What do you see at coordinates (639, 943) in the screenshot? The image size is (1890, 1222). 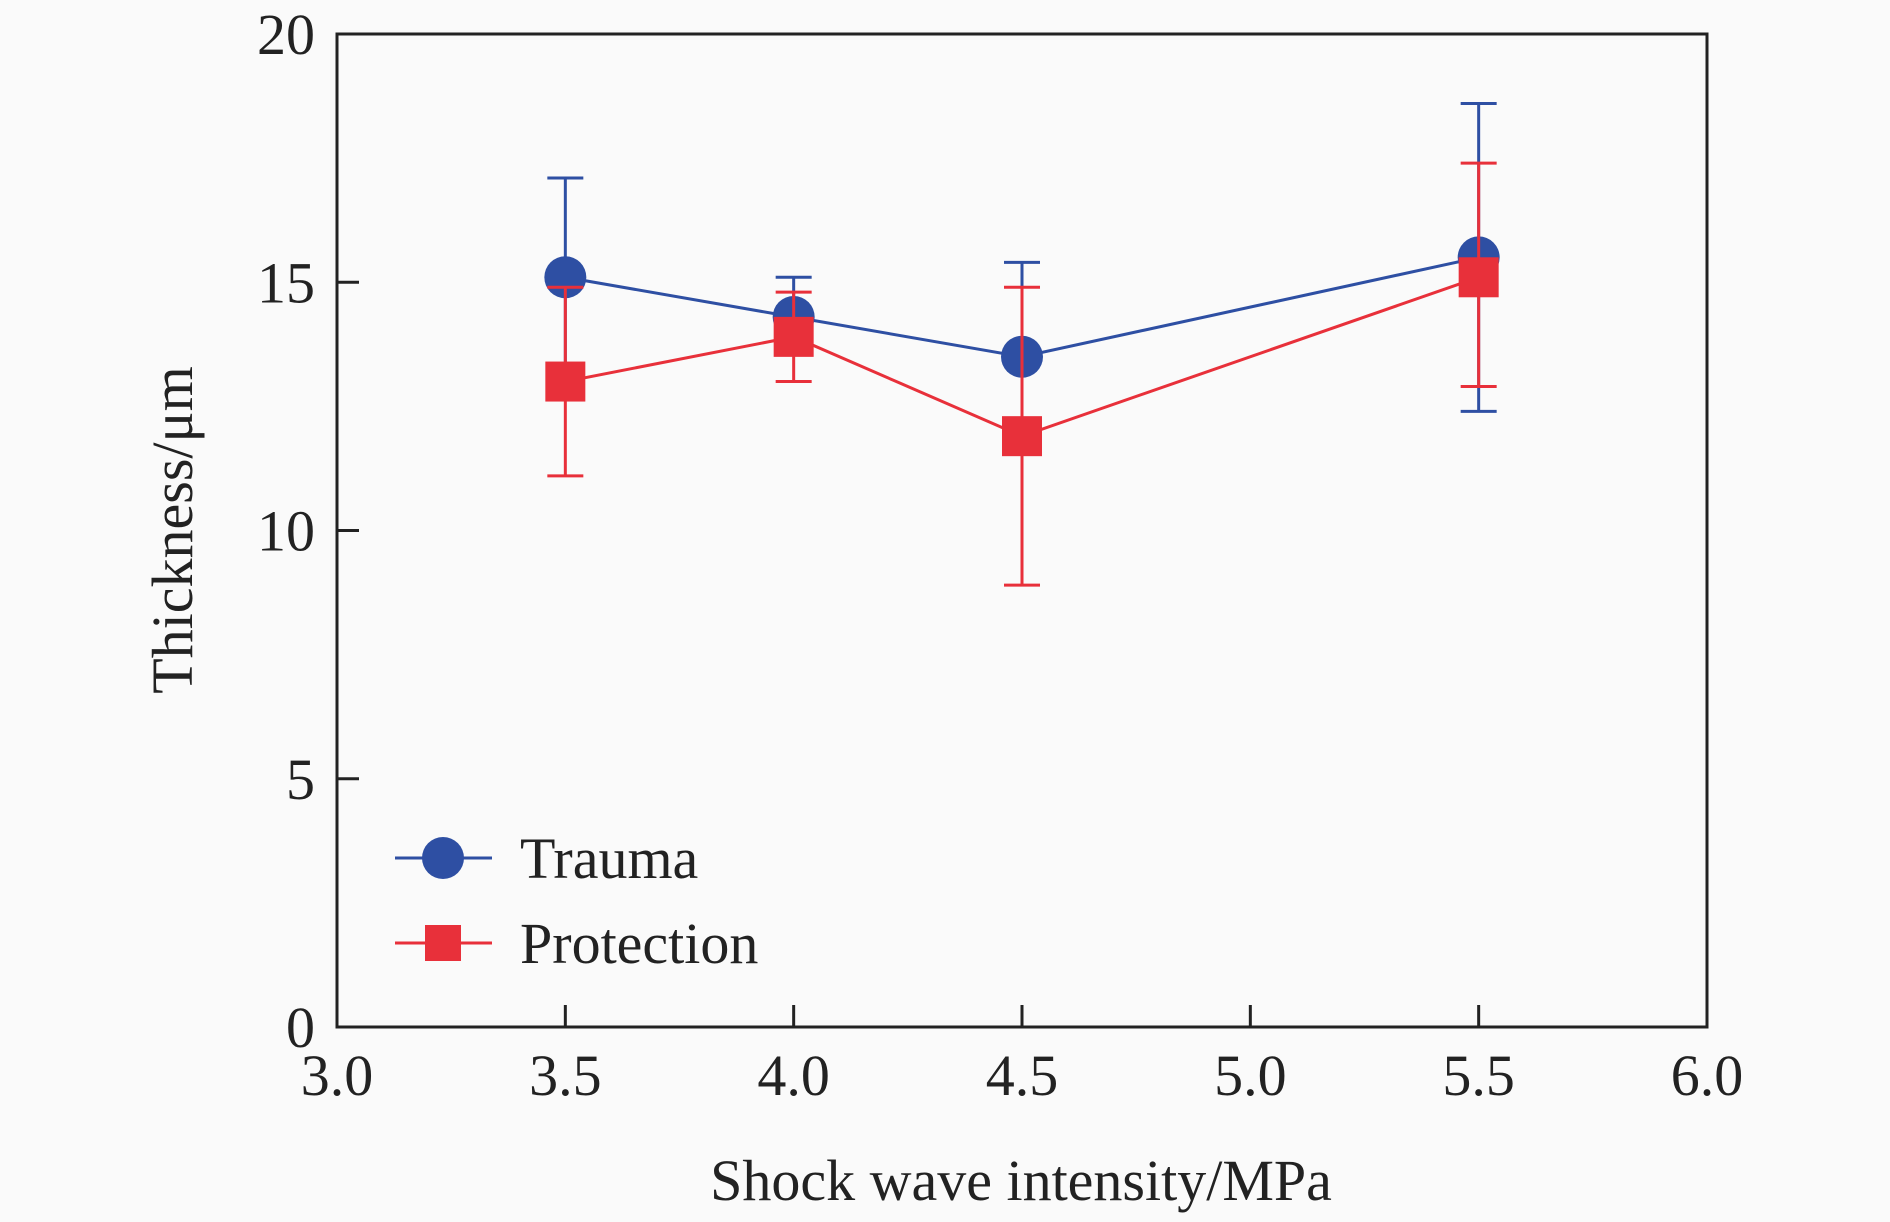 I see `legend-protection-label: Protection` at bounding box center [639, 943].